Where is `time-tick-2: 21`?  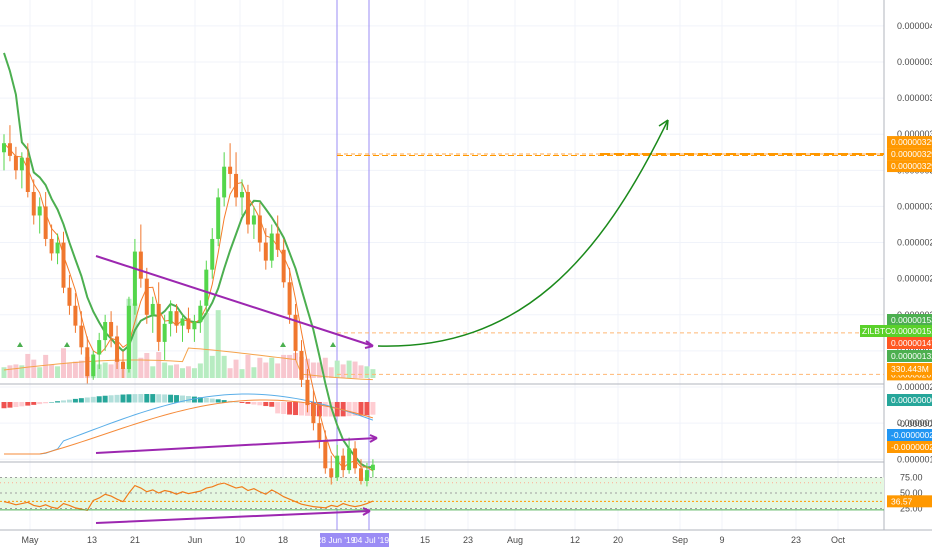
time-tick-2: 21 is located at coordinates (135, 540).